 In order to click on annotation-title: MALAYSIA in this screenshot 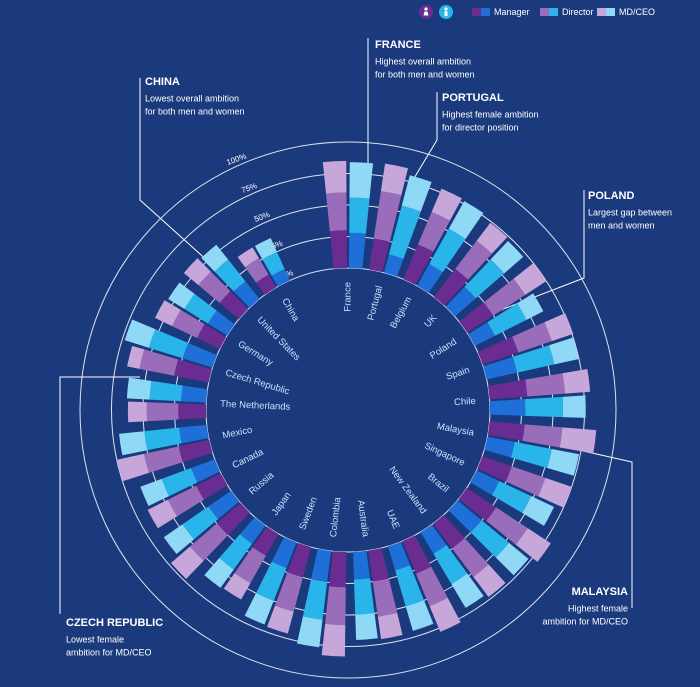, I will do `click(600, 592)`.